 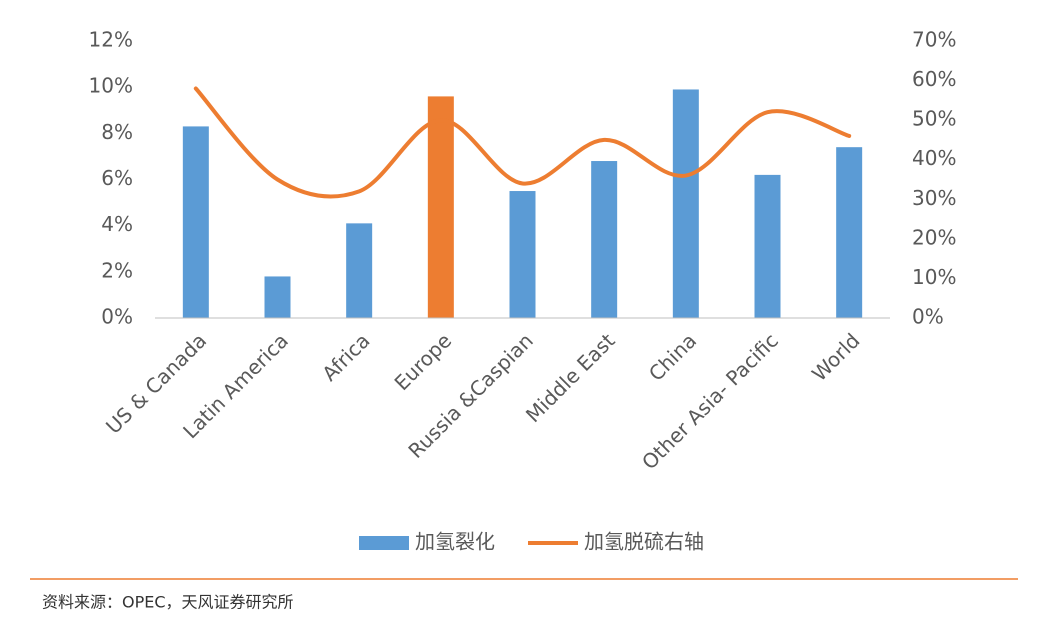 I want to click on x-tick-label: China, so click(x=672, y=356).